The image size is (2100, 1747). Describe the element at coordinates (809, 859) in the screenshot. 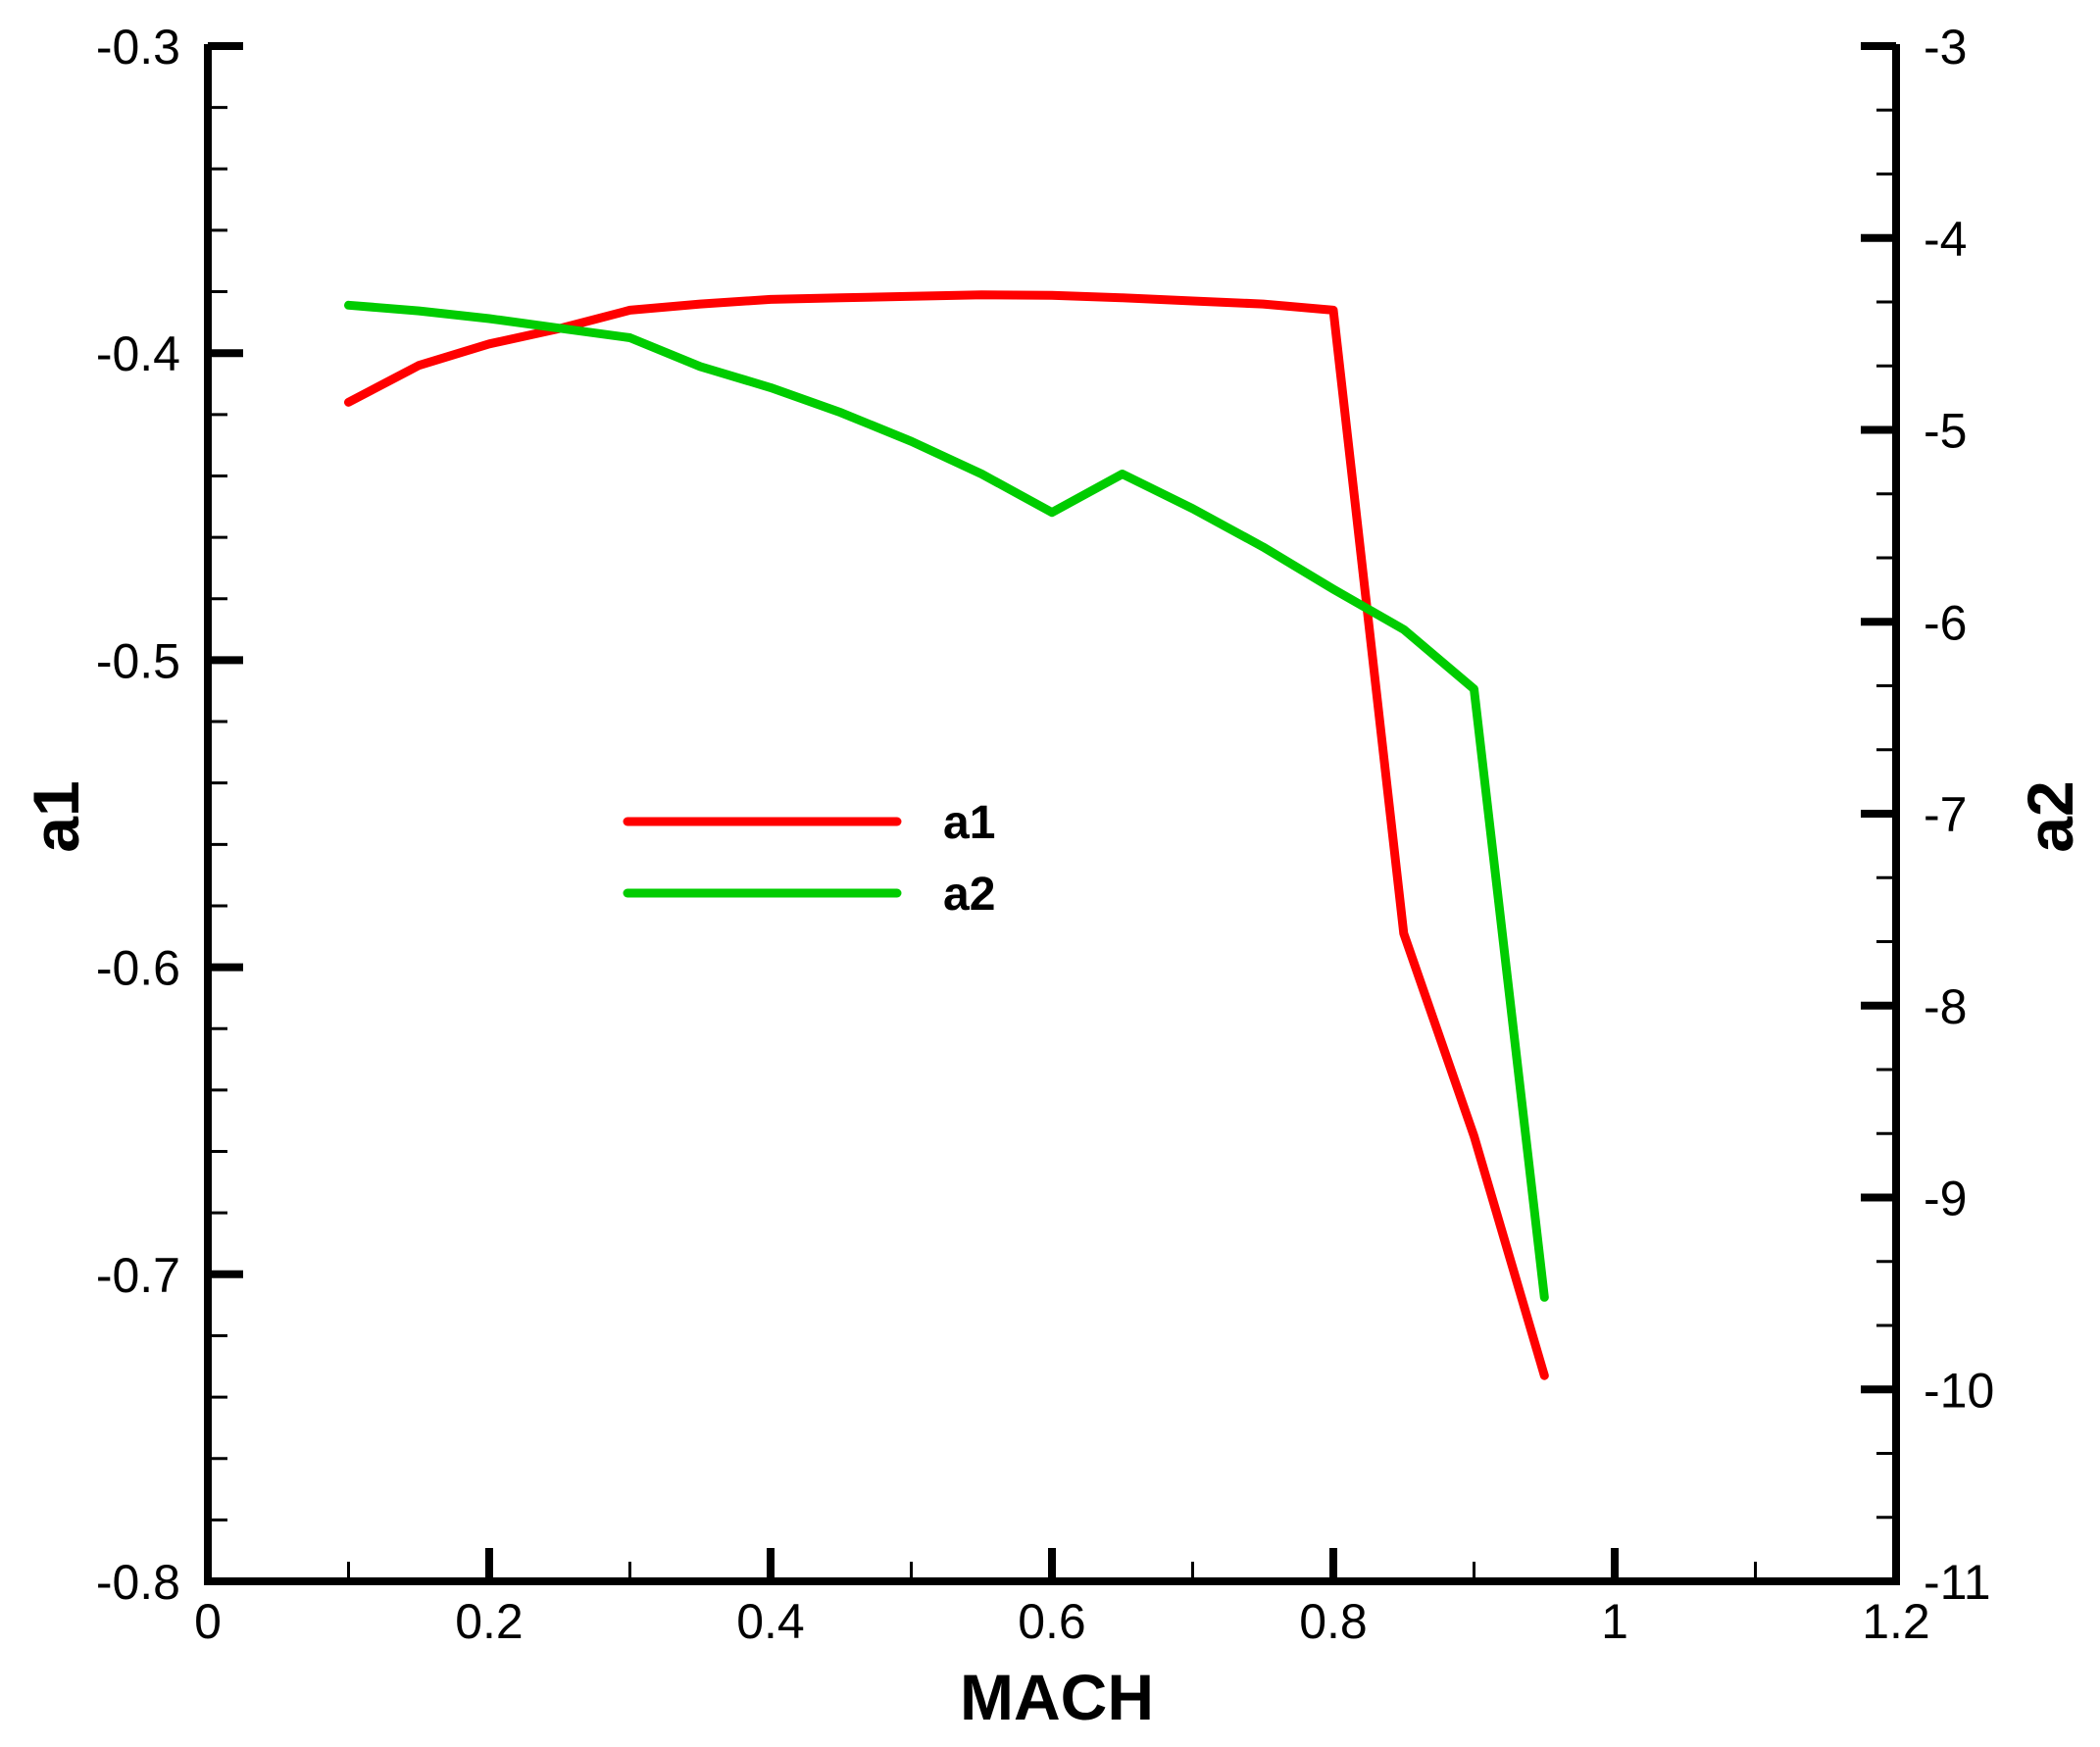

I see `legend: a1 a2` at that location.